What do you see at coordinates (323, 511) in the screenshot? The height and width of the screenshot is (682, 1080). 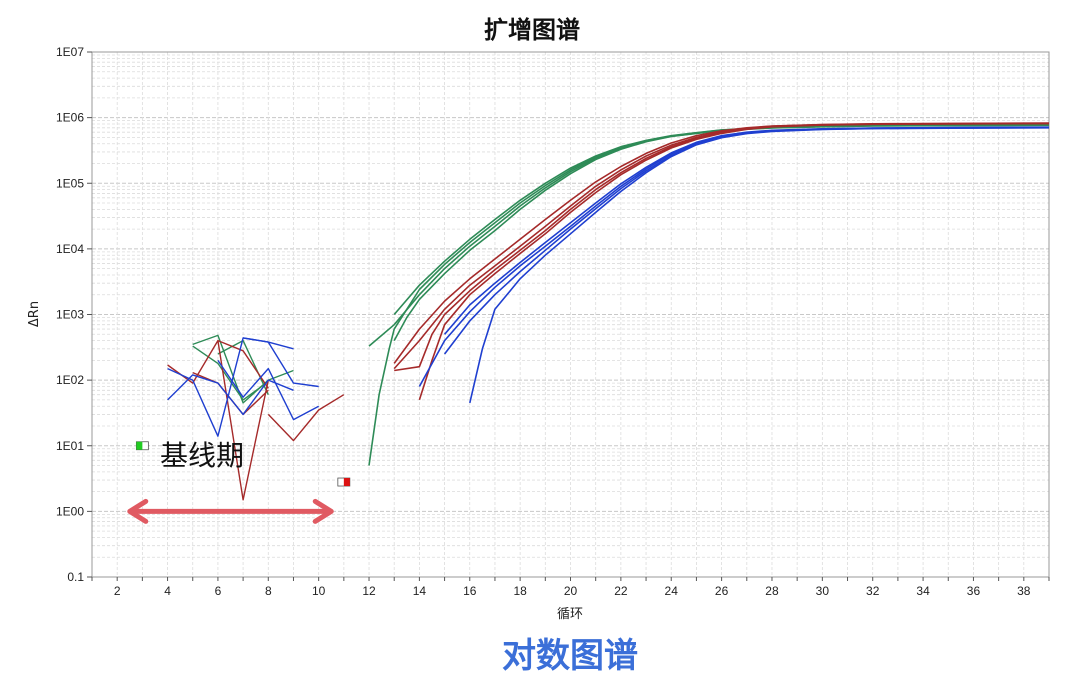 I see `arrow-head-right` at bounding box center [323, 511].